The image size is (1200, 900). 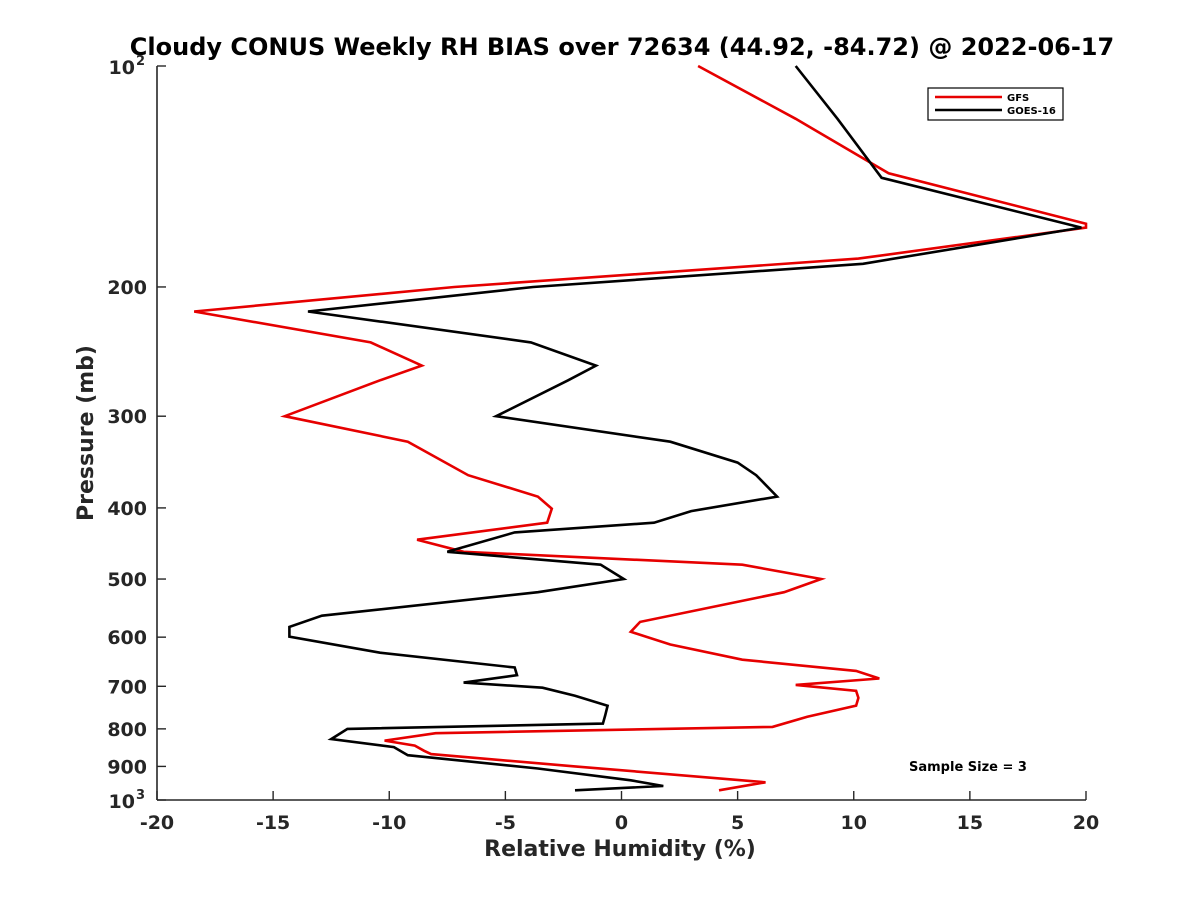 I want to click on x-tick-label: 10, so click(x=854, y=823).